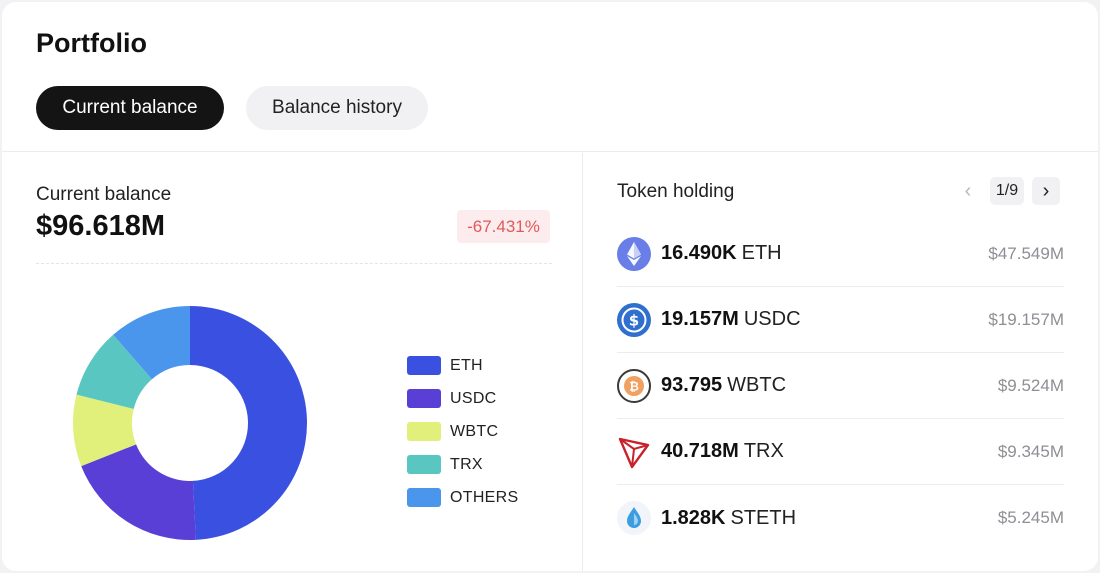 Image resolution: width=1100 pixels, height=573 pixels. I want to click on pager: ‹ 1/9 ›, so click(1007, 191).